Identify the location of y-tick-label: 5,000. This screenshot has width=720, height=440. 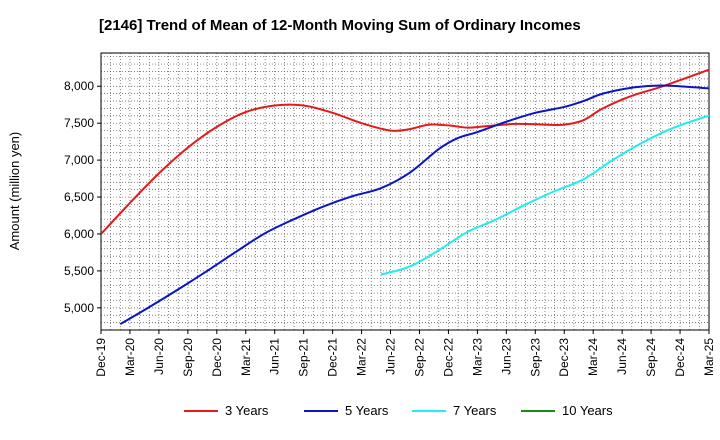
(79, 308).